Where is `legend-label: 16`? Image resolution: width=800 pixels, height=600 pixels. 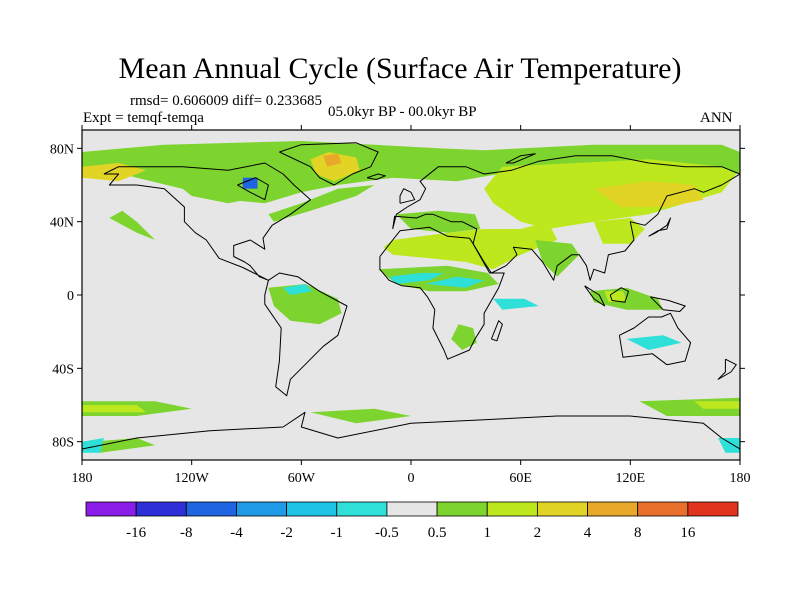 legend-label: 16 is located at coordinates (688, 533).